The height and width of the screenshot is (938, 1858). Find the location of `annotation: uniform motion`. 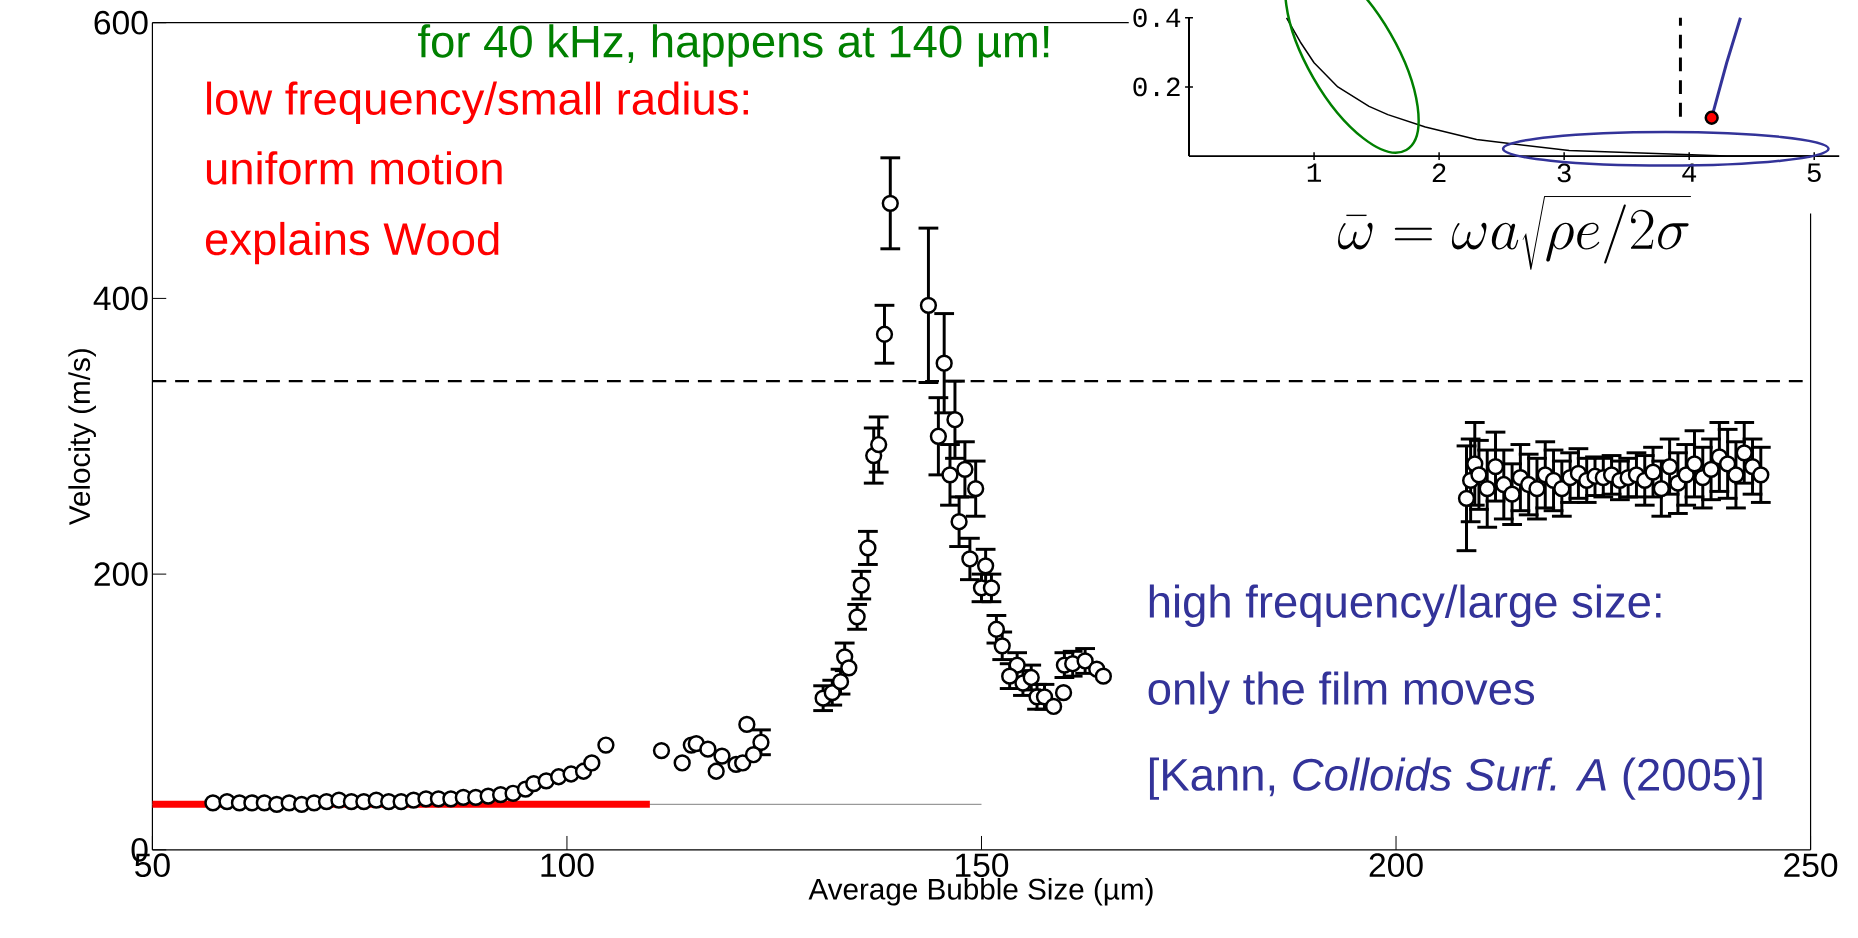

annotation: uniform motion is located at coordinates (354, 168).